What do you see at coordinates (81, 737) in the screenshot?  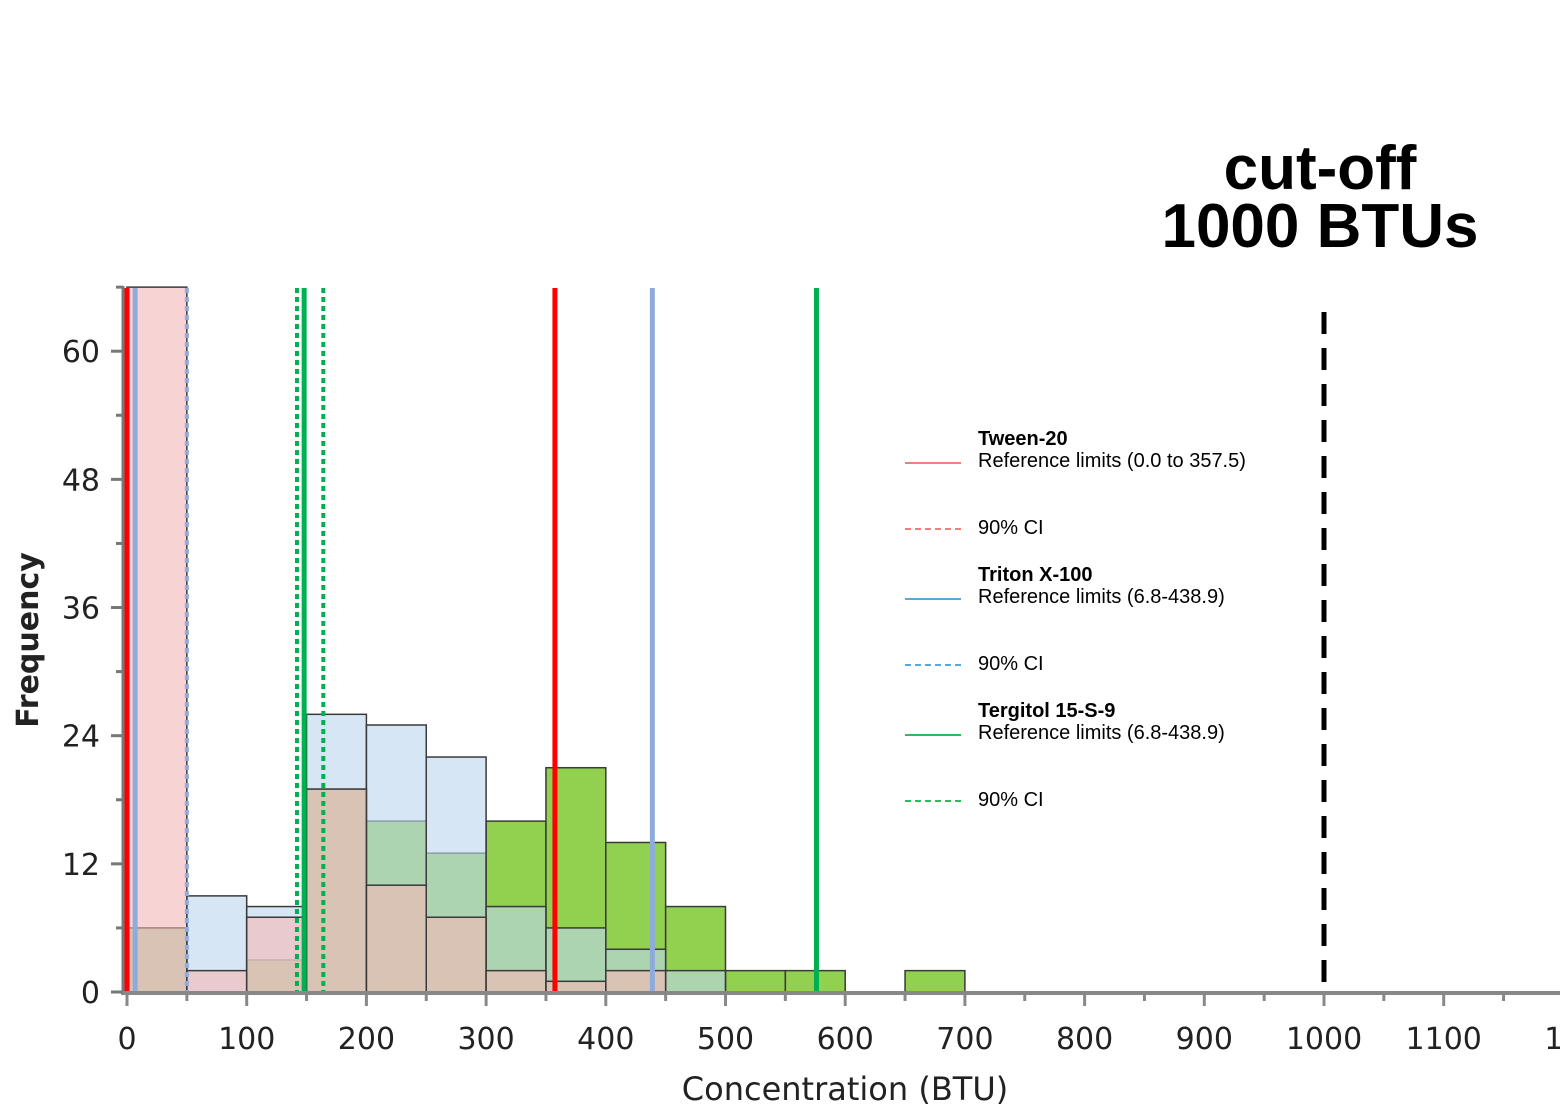 I see `y-tick-label: 24` at bounding box center [81, 737].